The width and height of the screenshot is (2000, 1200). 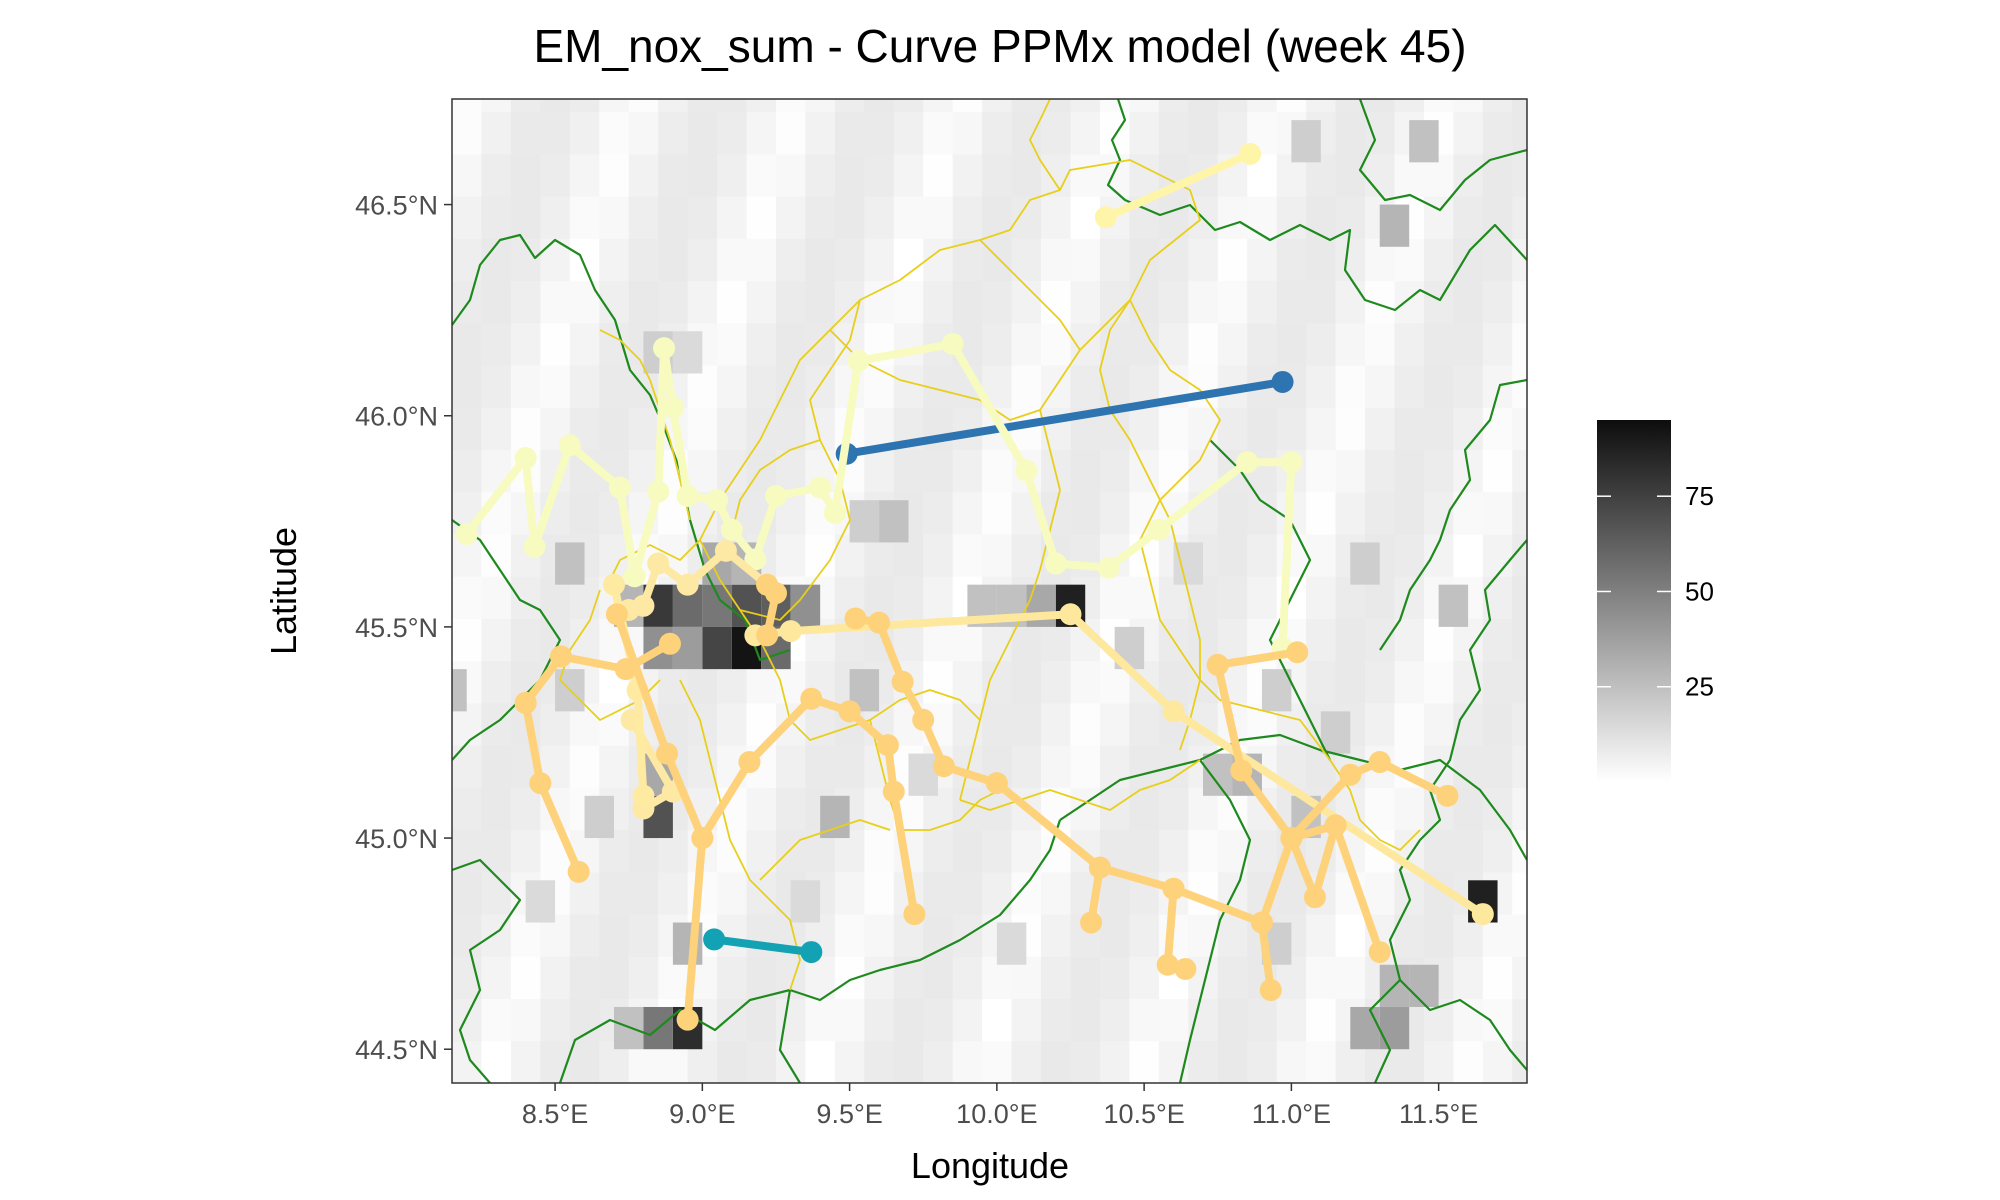 What do you see at coordinates (555, 1114) in the screenshot?
I see `x-tick-label: 8.5°E` at bounding box center [555, 1114].